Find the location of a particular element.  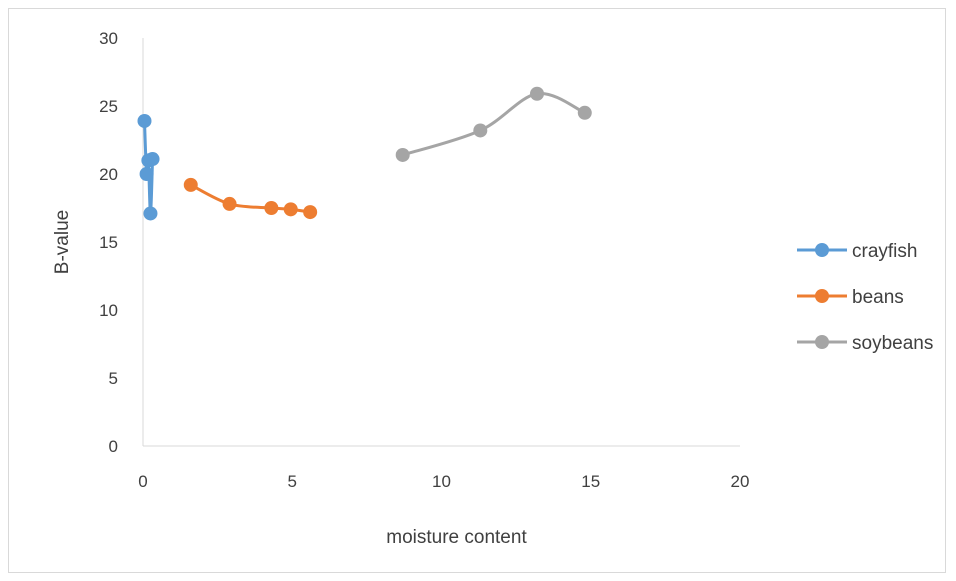

y-tick-label: 15 is located at coordinates (108, 242).